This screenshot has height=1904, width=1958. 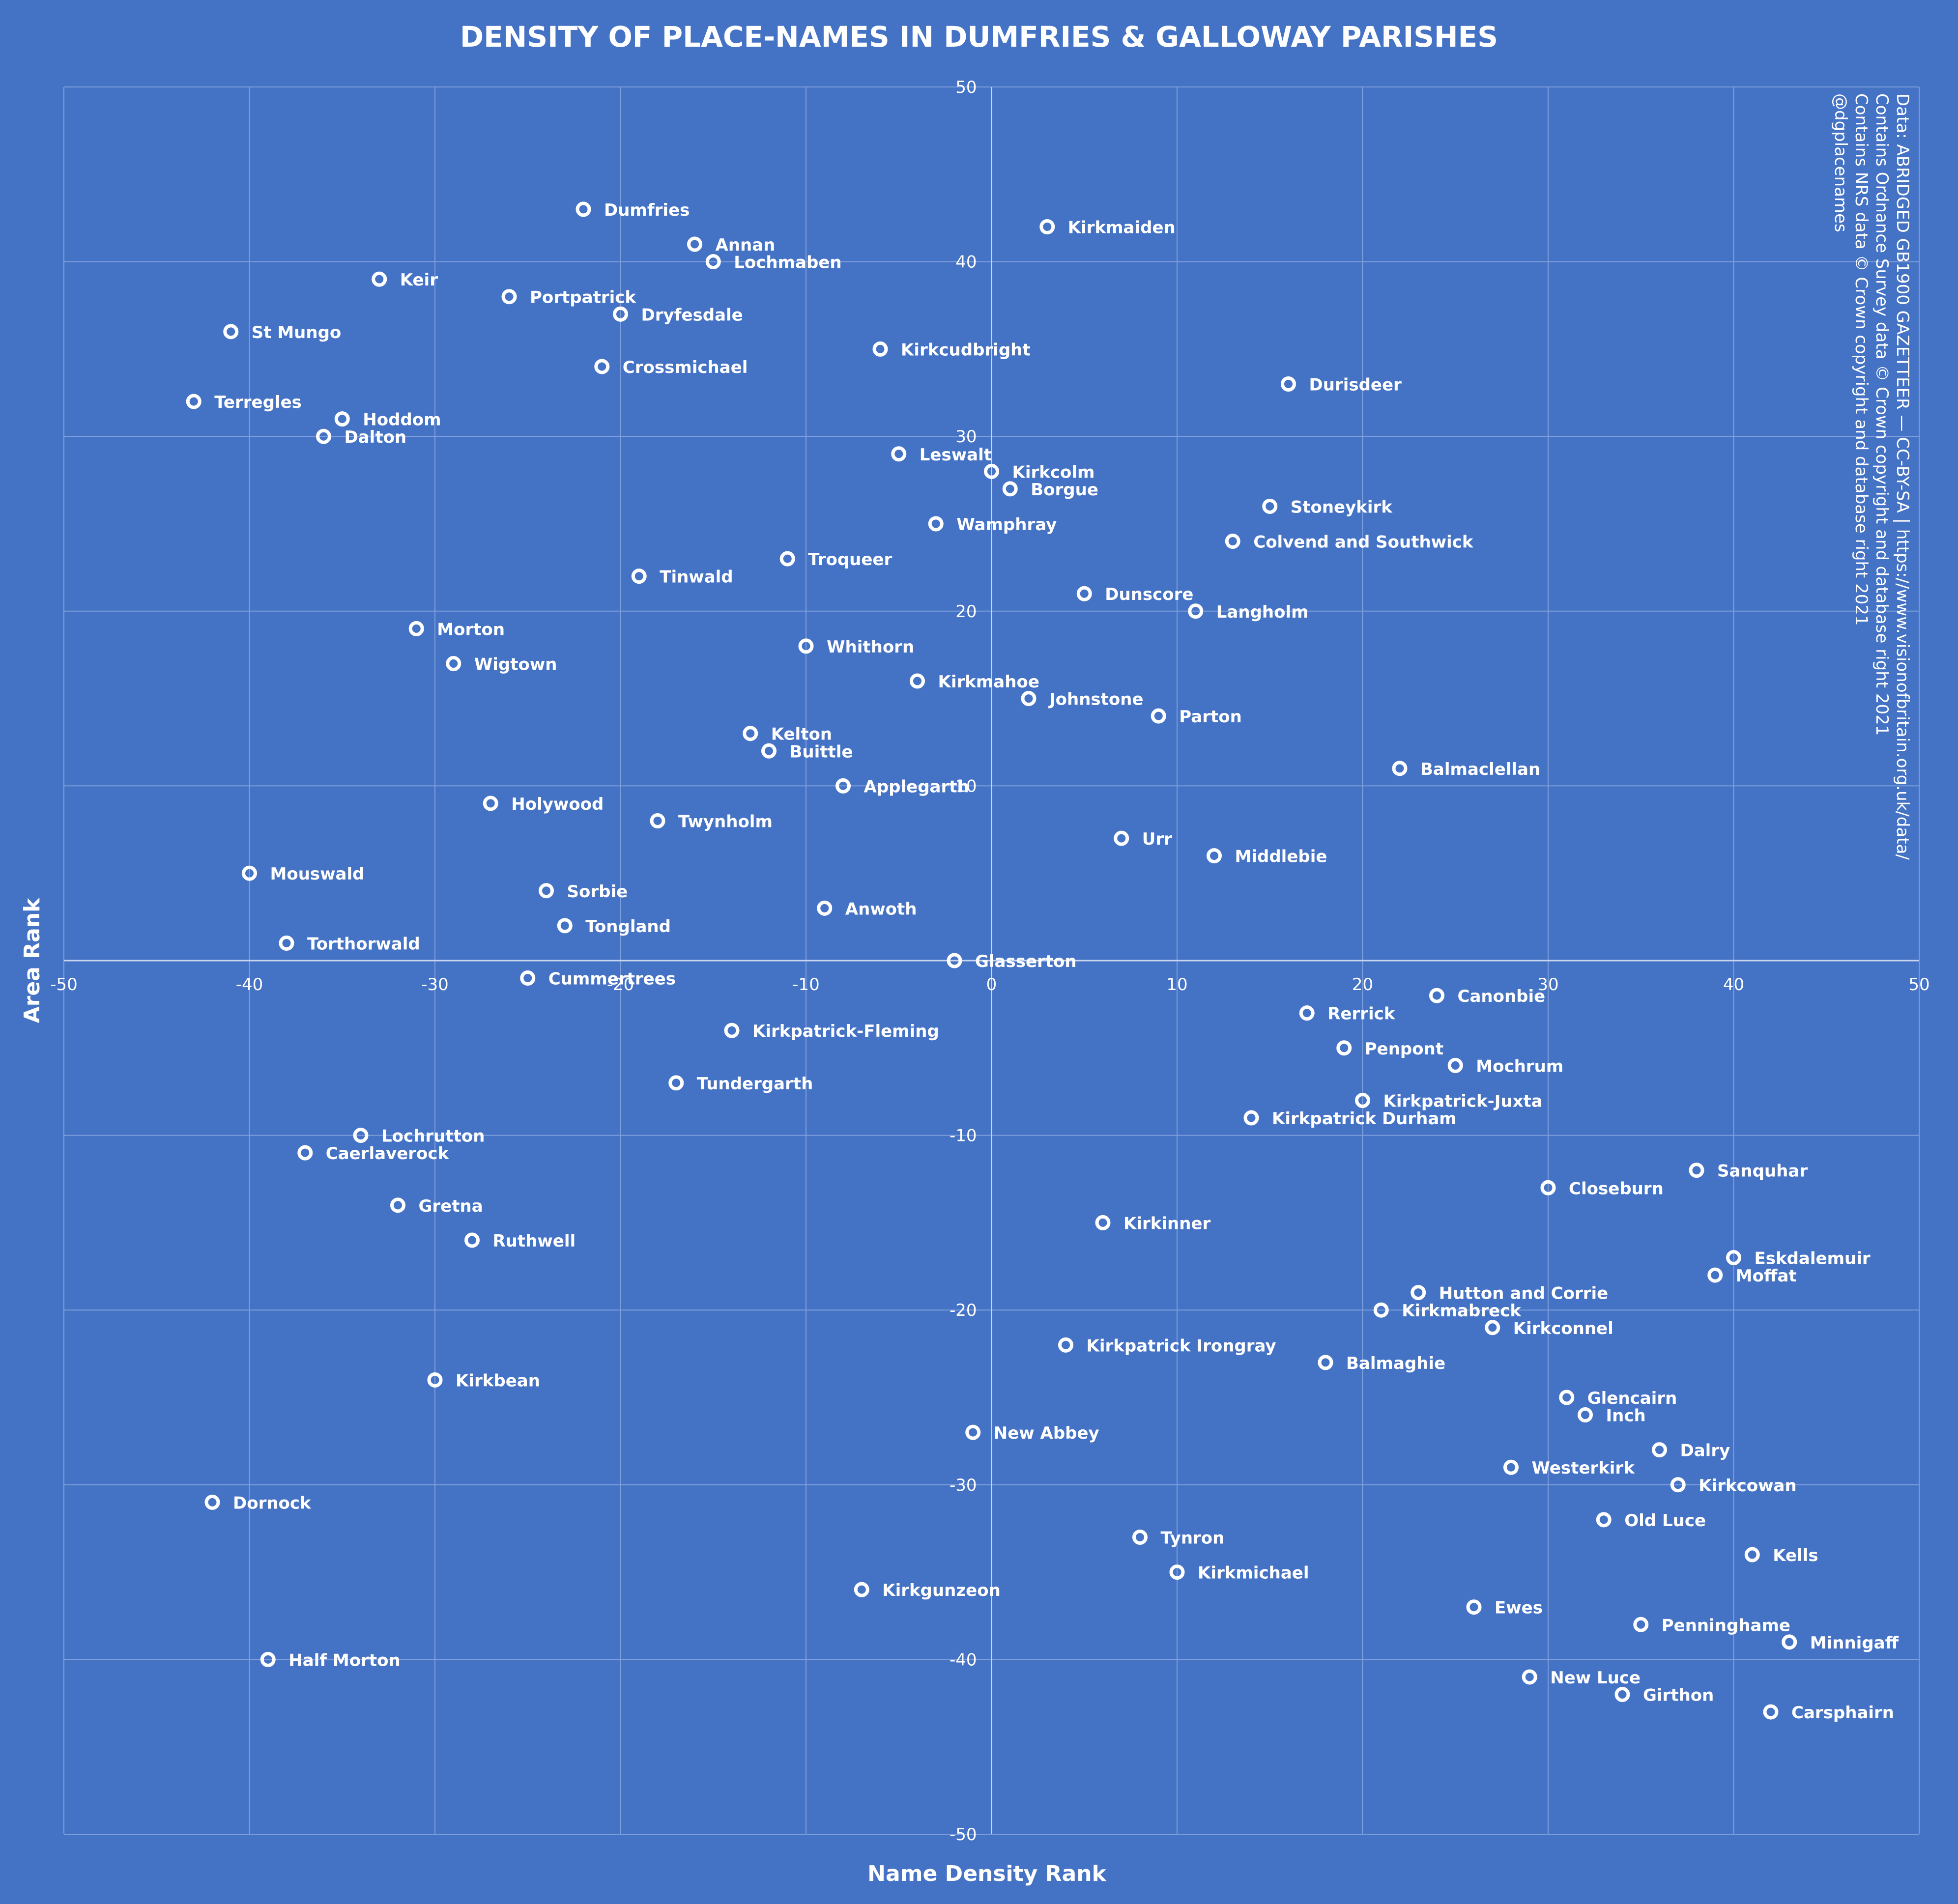 What do you see at coordinates (1026, 962) in the screenshot?
I see `data-point-label: Glasserton` at bounding box center [1026, 962].